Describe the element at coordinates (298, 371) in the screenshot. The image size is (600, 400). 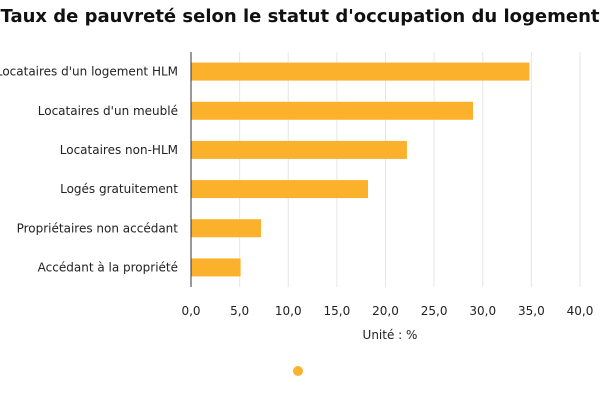
I see `legend-marker` at that location.